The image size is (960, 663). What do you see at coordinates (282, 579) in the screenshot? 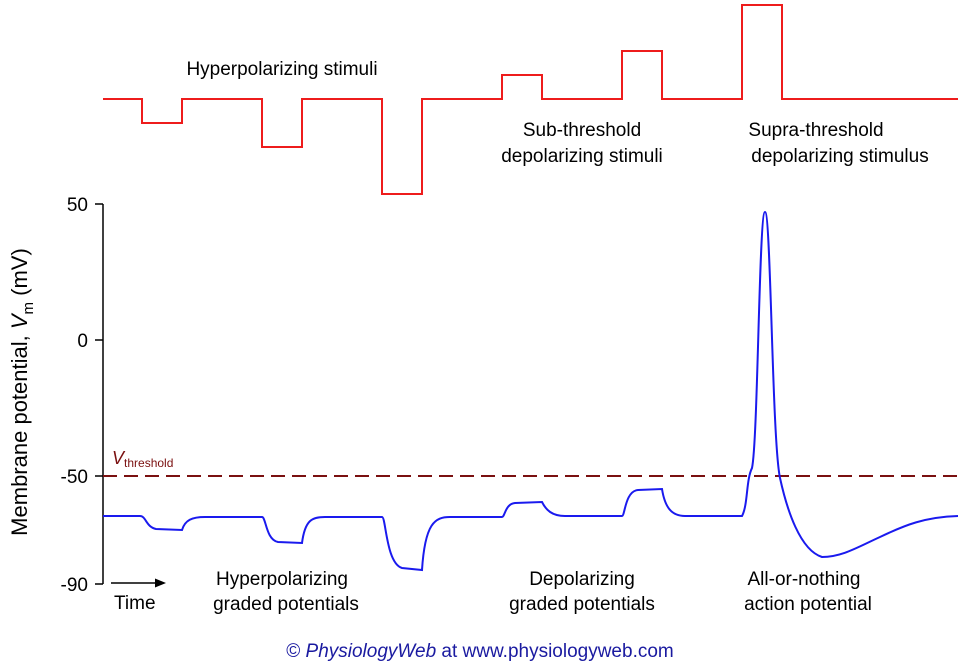
I see `label-hyperpolarizing-graded-line1: Hyperpolarizing` at bounding box center [282, 579].